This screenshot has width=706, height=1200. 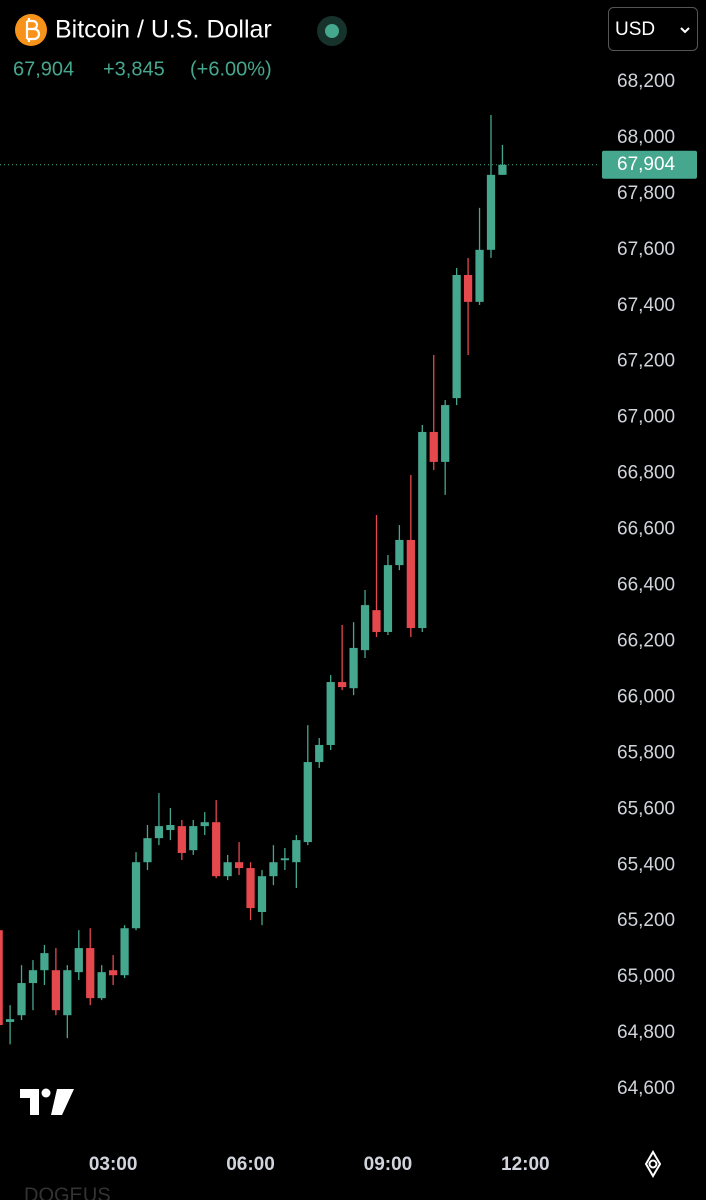 I want to click on y-tick-label: 67,000, so click(x=646, y=417).